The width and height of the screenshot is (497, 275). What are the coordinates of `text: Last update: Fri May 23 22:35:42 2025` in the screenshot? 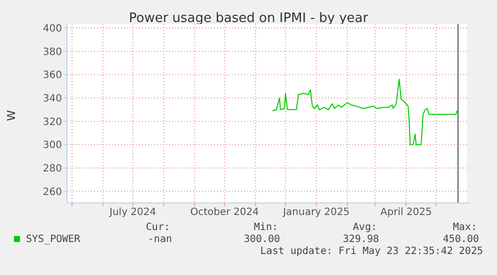 It's located at (371, 251).